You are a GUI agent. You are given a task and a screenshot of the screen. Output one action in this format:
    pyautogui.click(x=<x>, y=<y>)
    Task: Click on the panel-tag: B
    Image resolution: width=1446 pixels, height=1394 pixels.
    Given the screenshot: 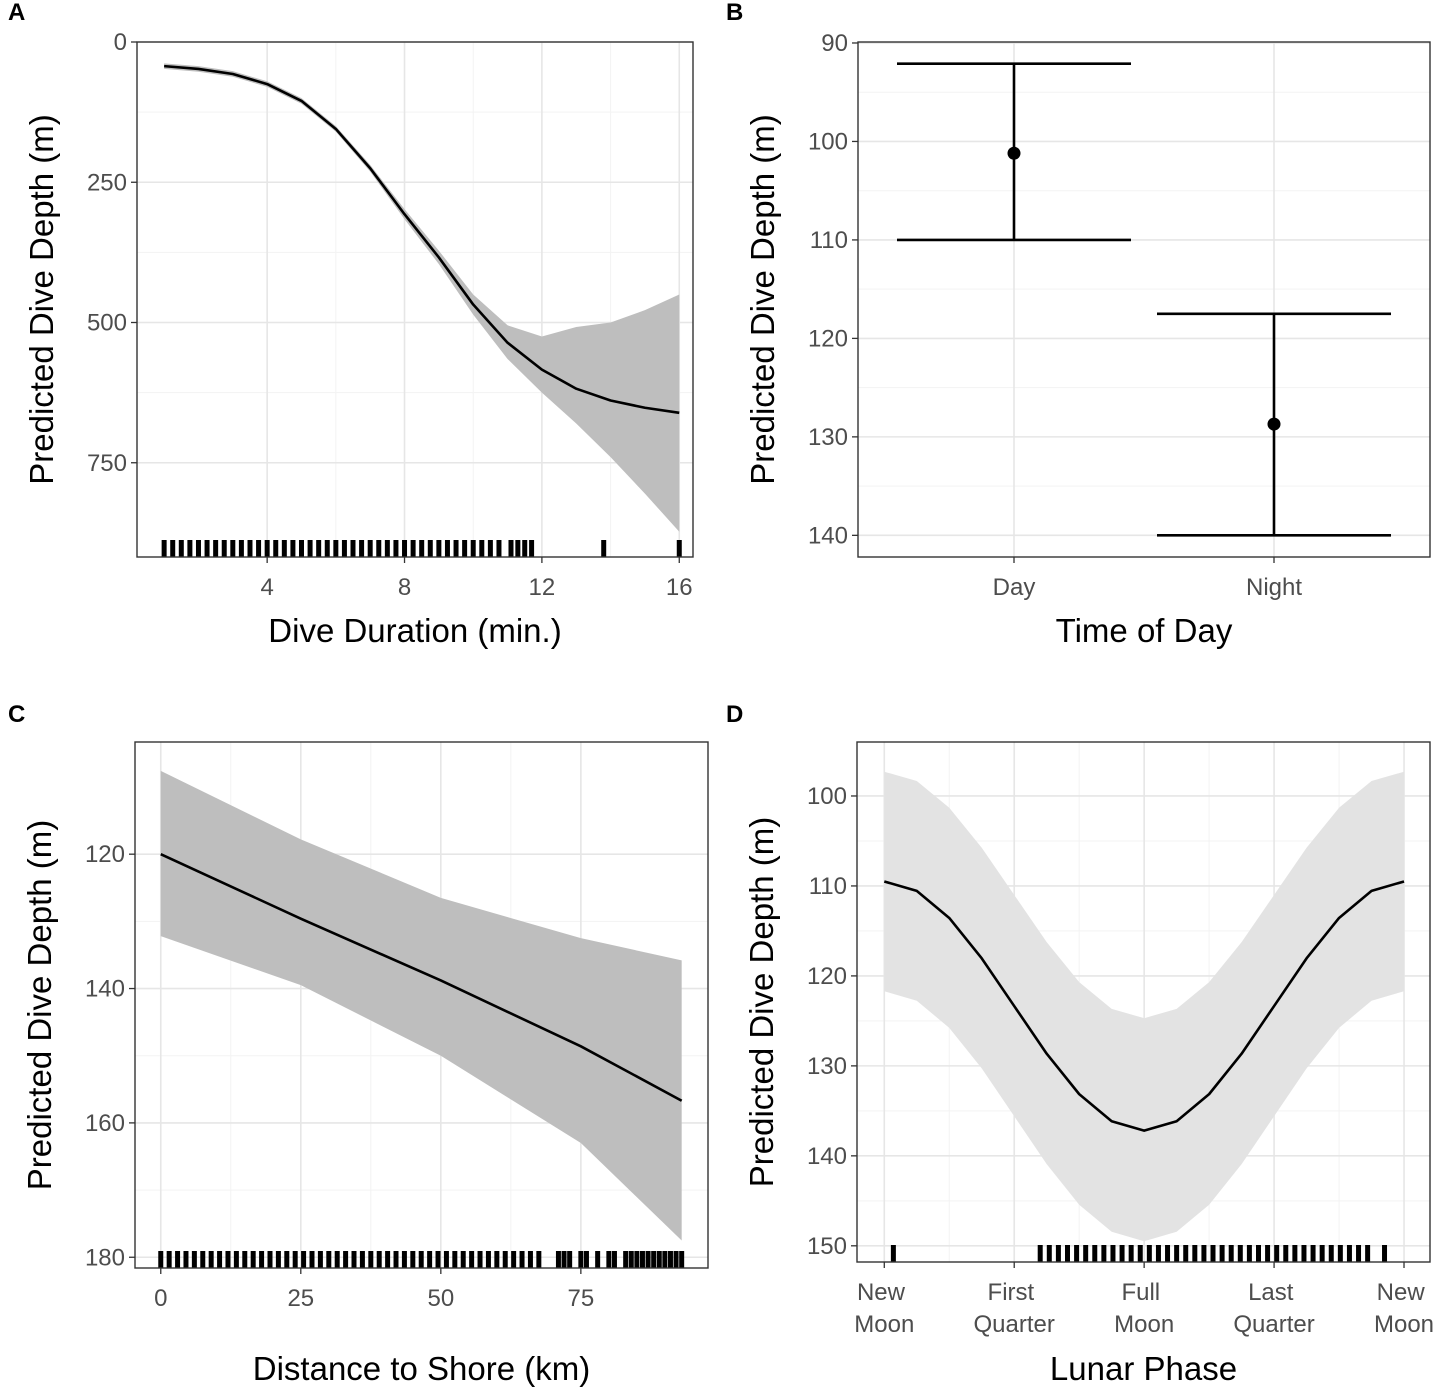 What is the action you would take?
    pyautogui.click(x=734, y=13)
    